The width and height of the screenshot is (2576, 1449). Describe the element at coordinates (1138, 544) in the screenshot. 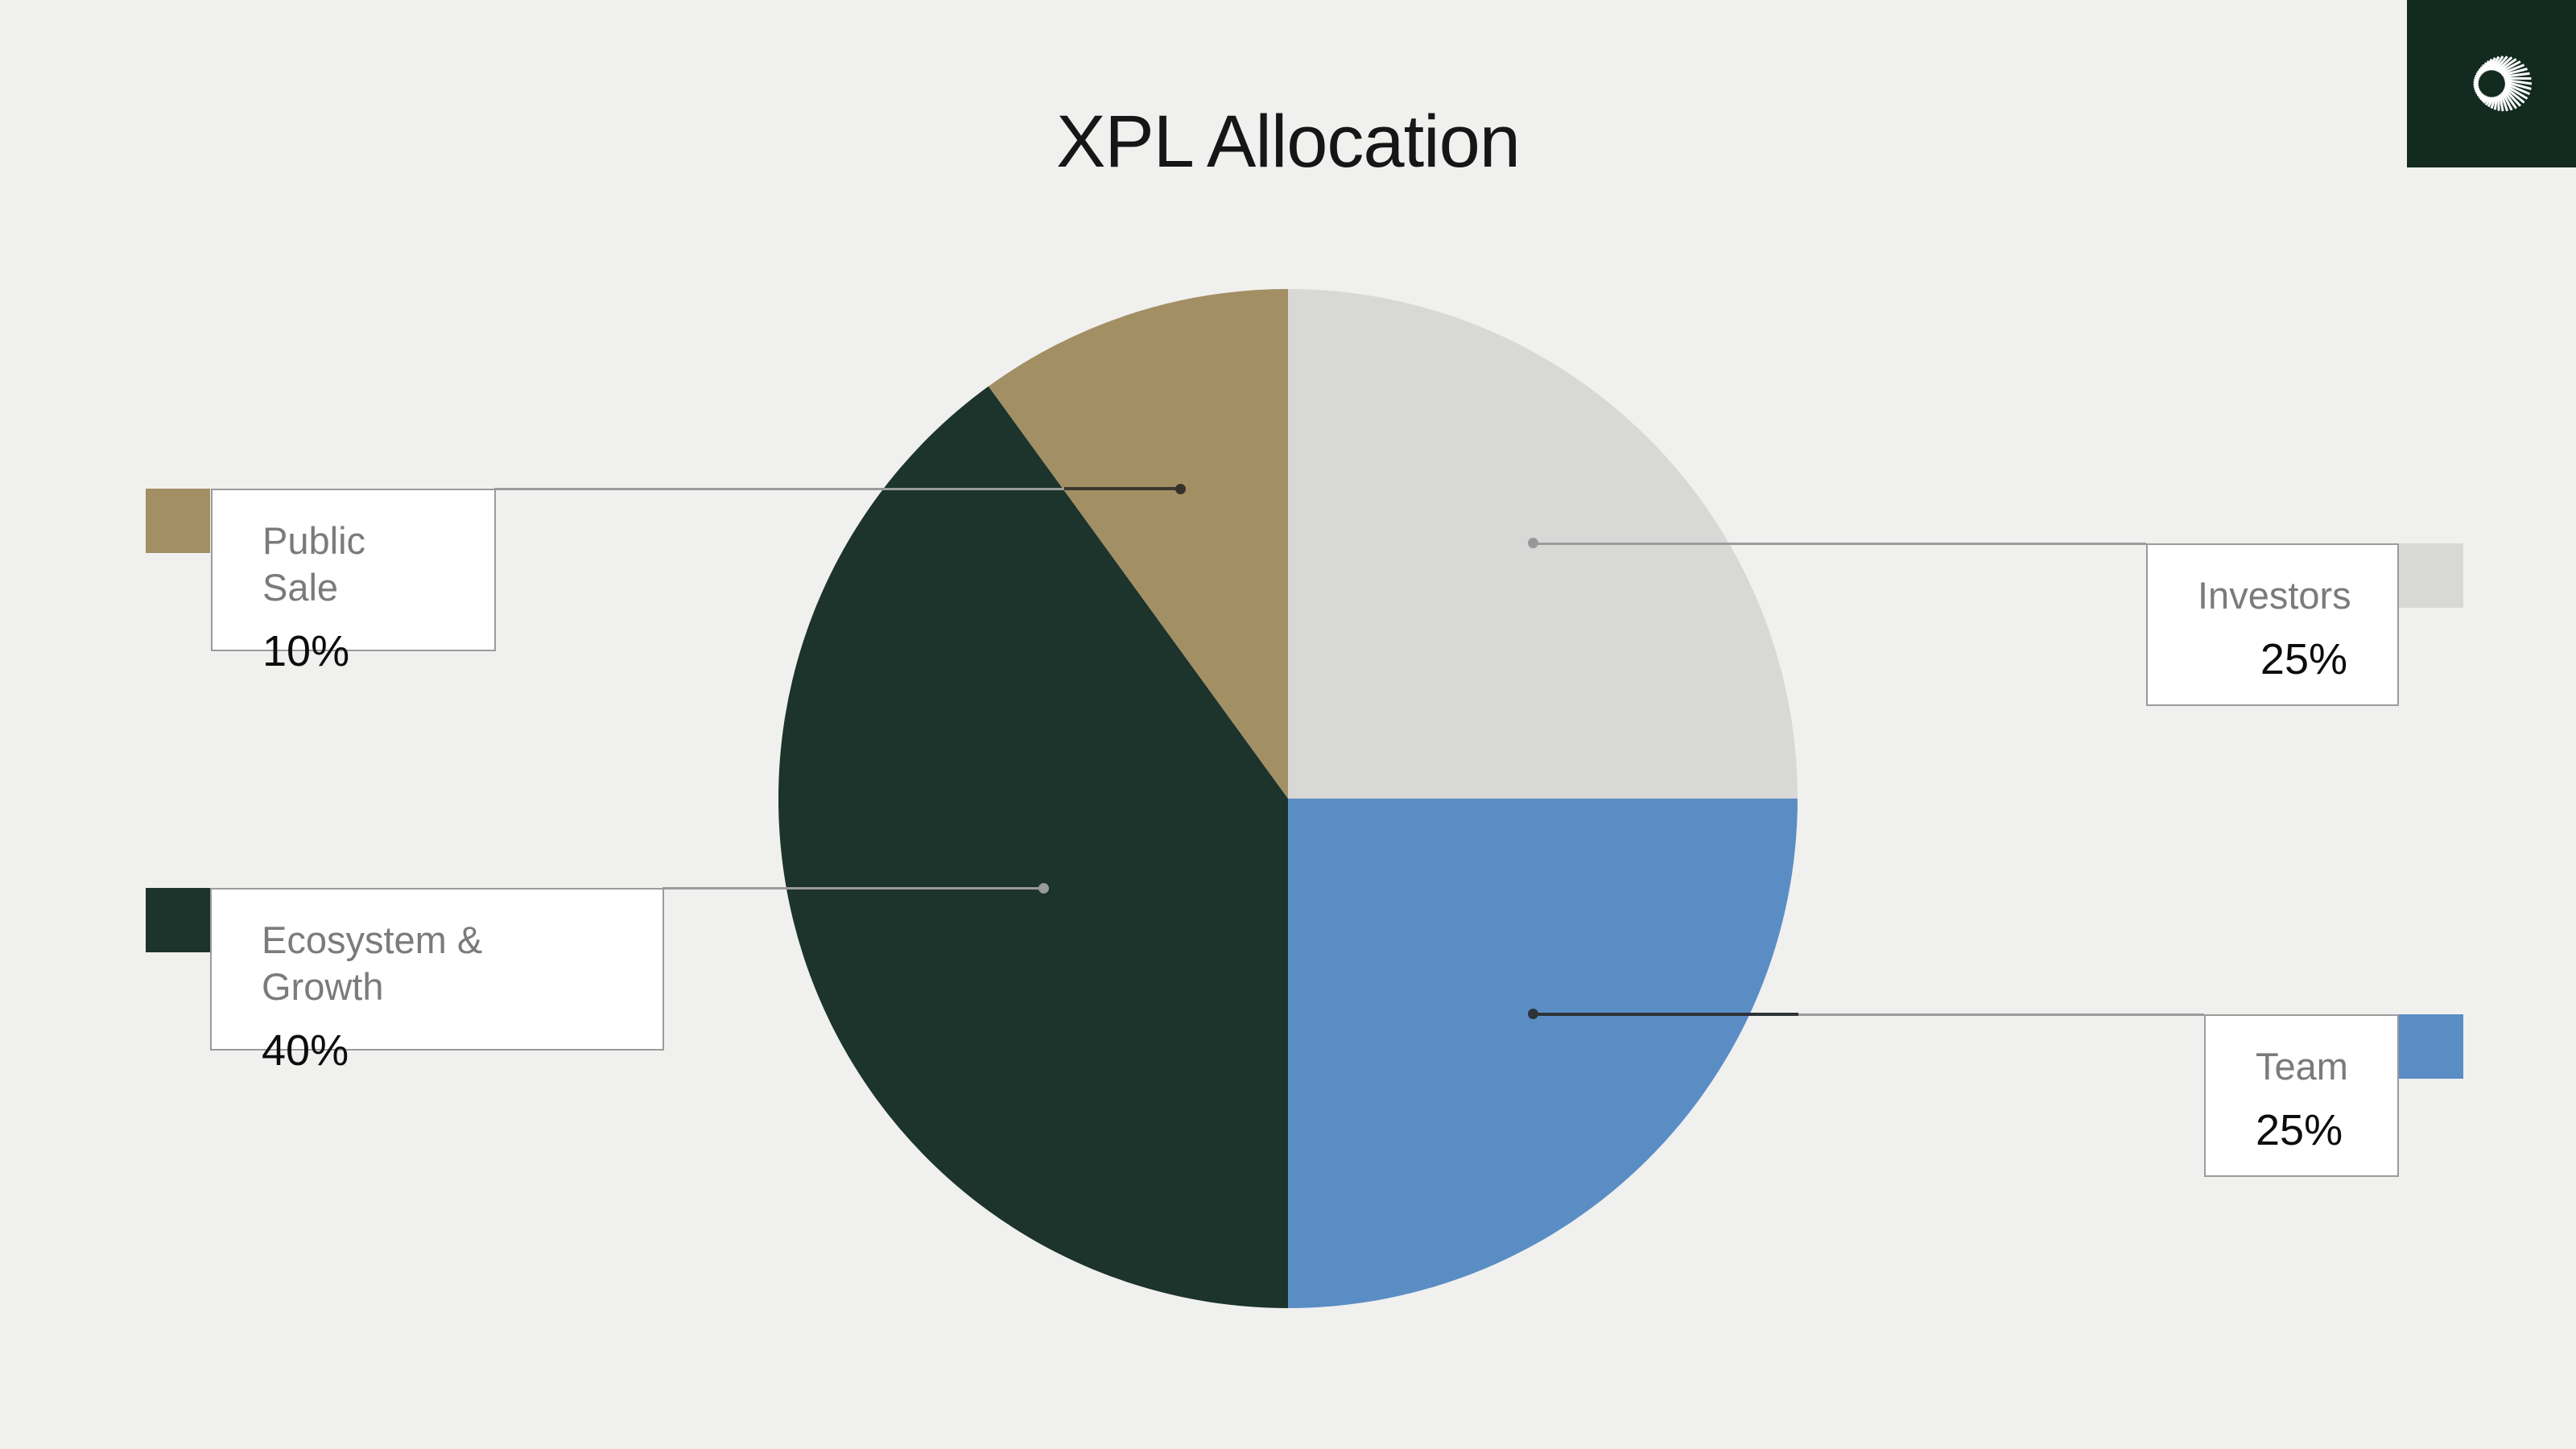

I see `pie-slice-public-sale` at that location.